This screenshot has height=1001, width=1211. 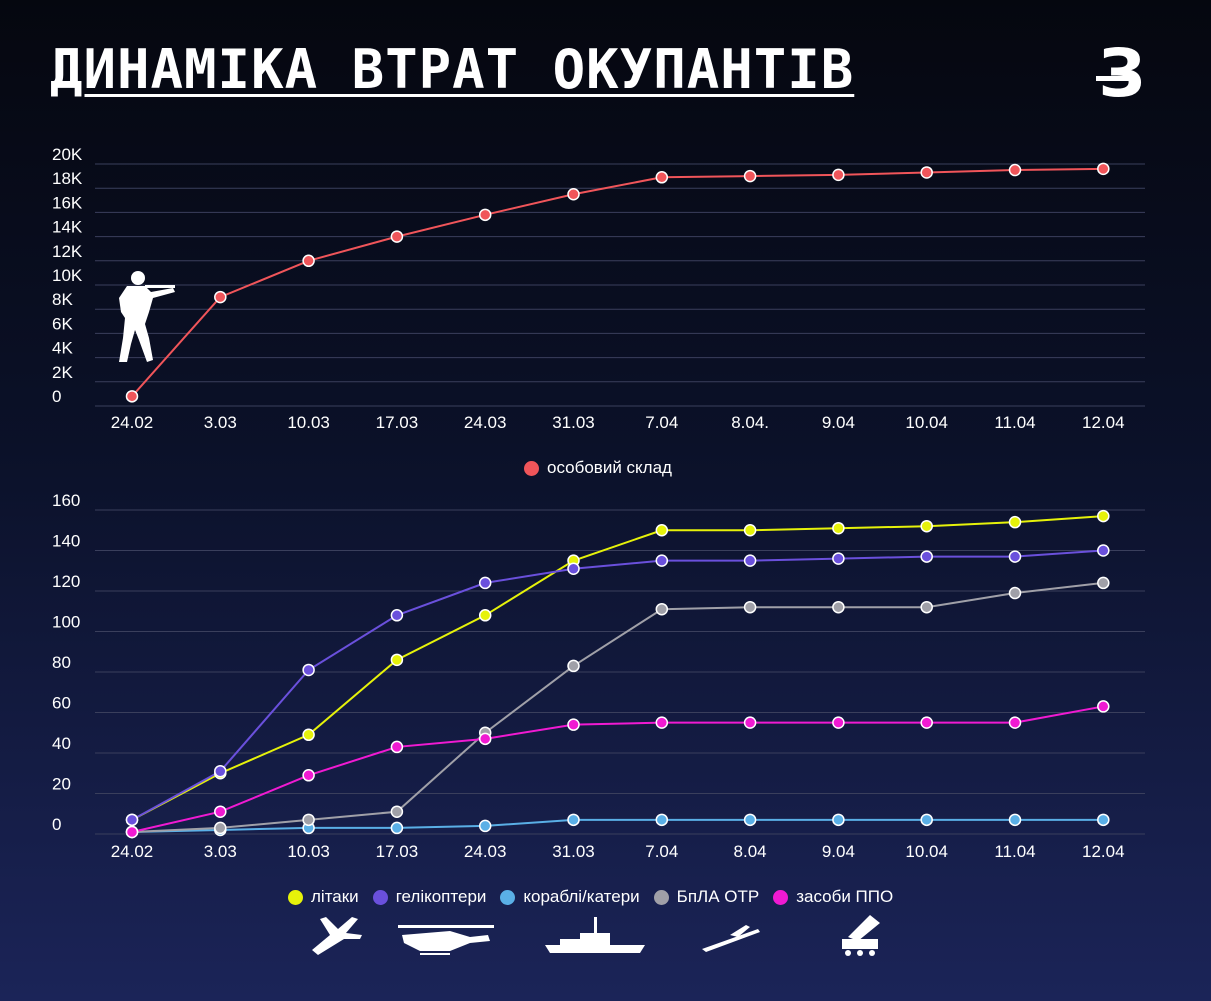 I want to click on legend-label: гелікоптери, so click(x=441, y=896).